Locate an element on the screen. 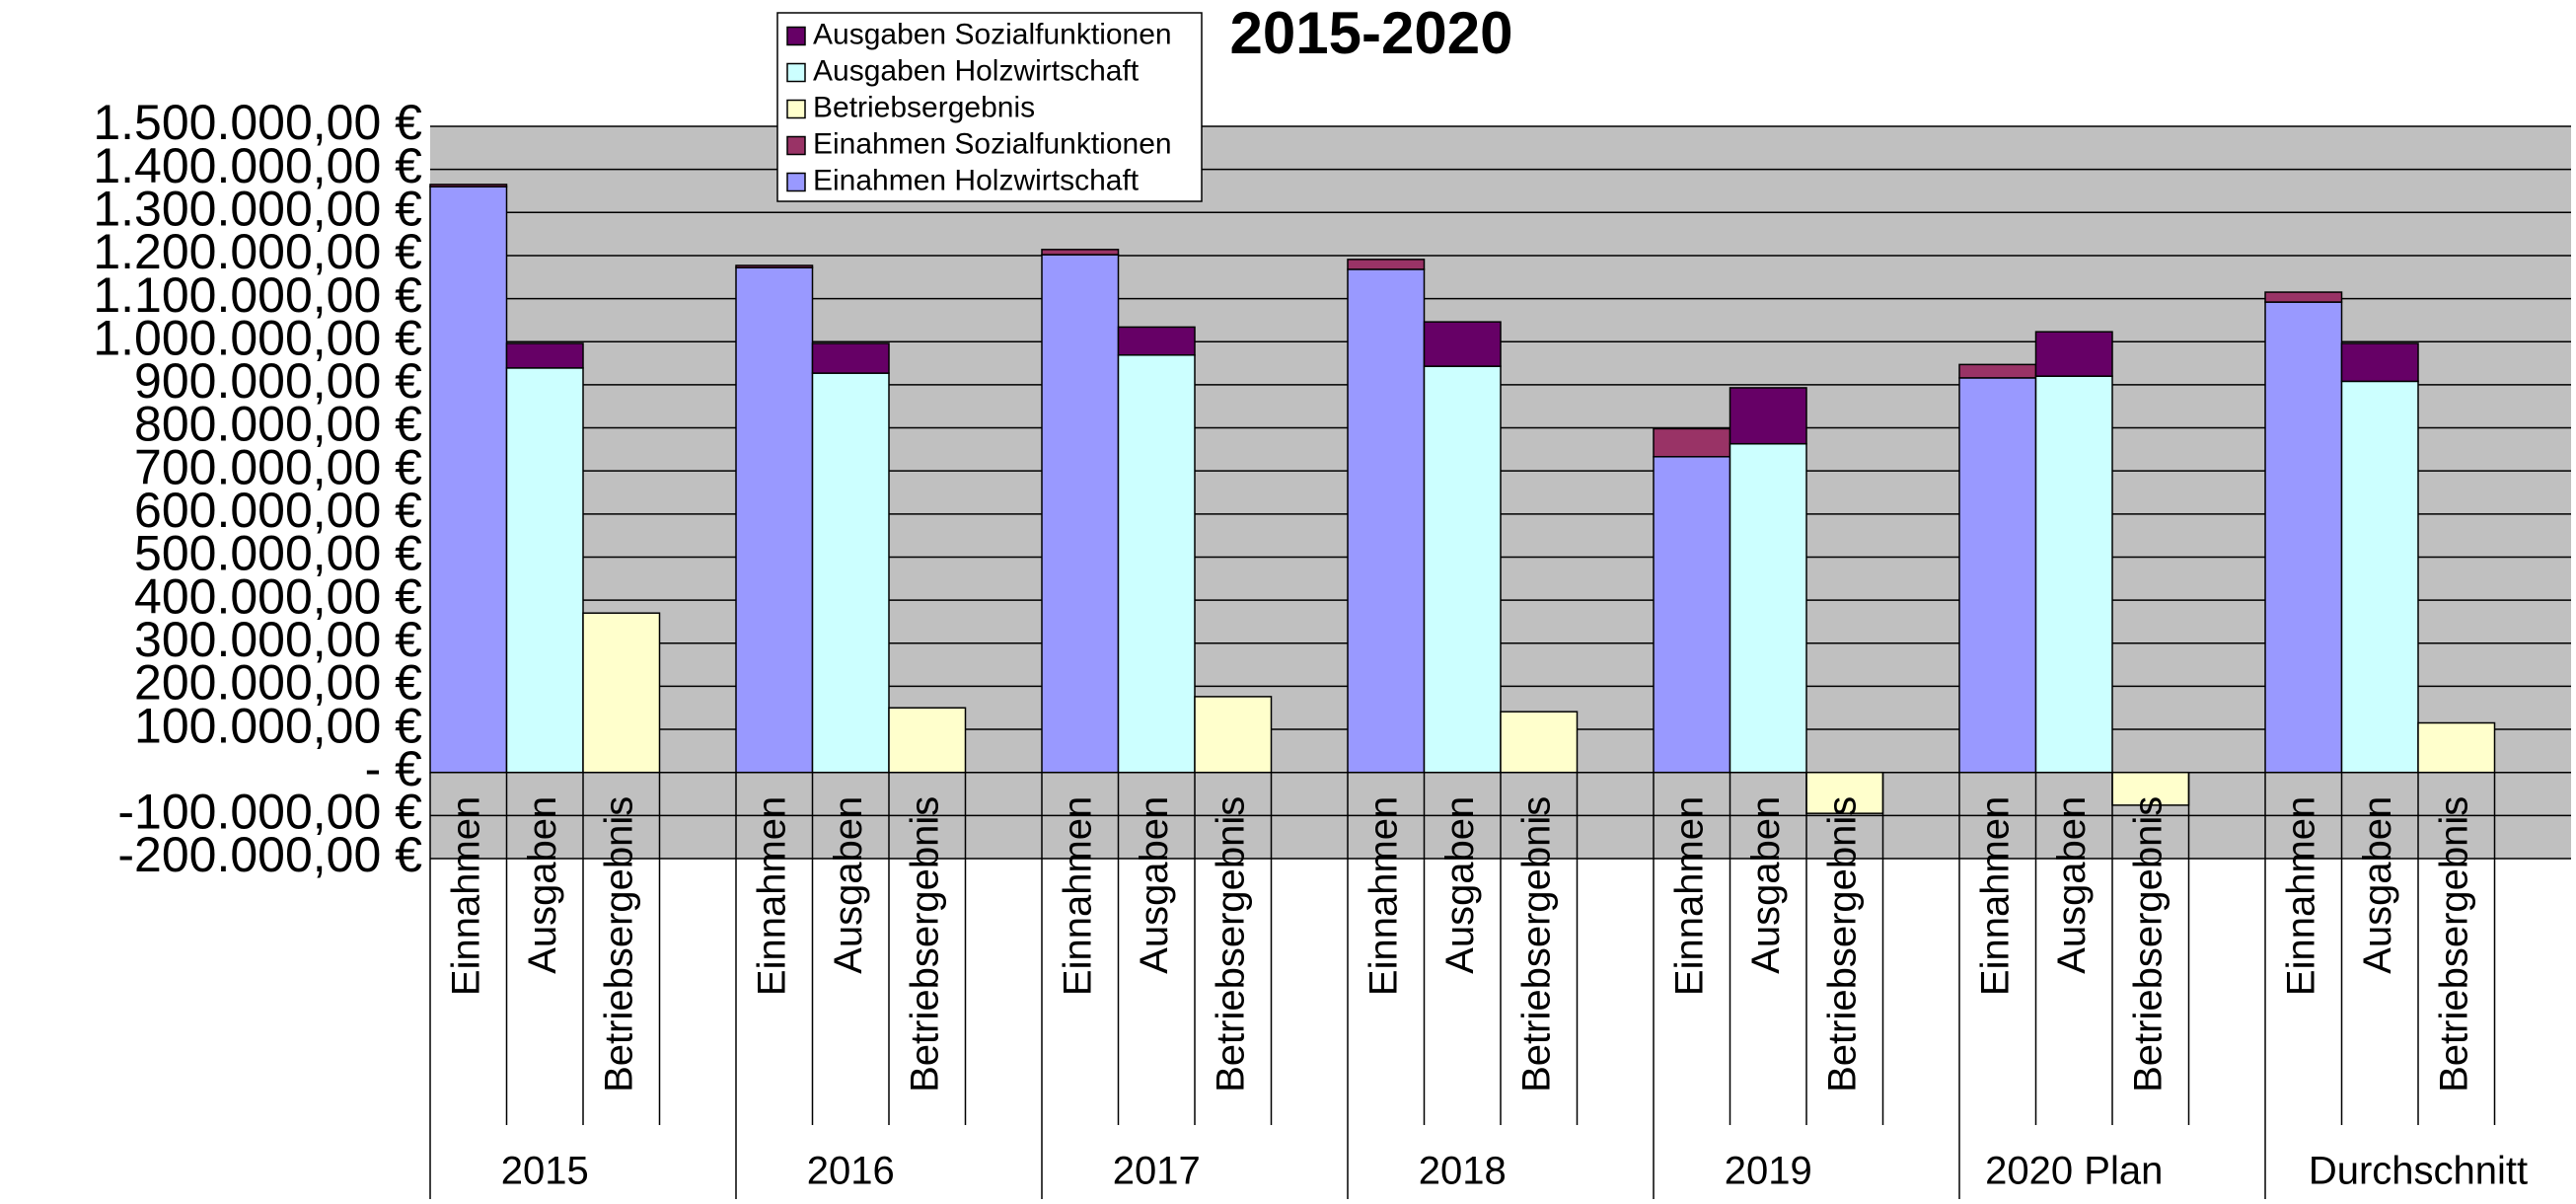 This screenshot has width=2576, height=1204. legend-box is located at coordinates (989, 107).